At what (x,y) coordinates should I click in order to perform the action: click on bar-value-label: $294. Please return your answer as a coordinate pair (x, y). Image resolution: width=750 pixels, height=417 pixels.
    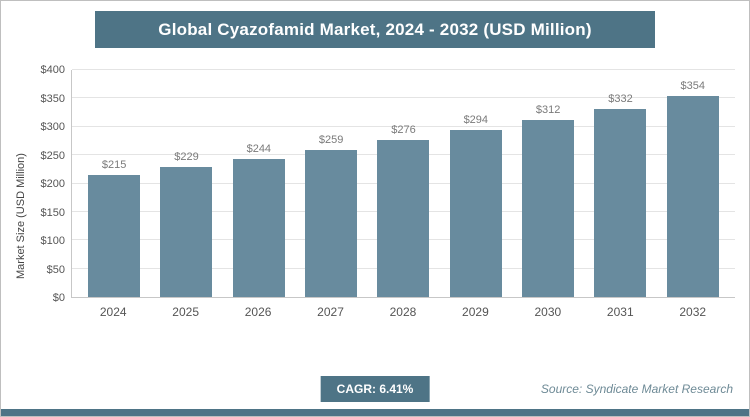
    Looking at the image, I should click on (476, 120).